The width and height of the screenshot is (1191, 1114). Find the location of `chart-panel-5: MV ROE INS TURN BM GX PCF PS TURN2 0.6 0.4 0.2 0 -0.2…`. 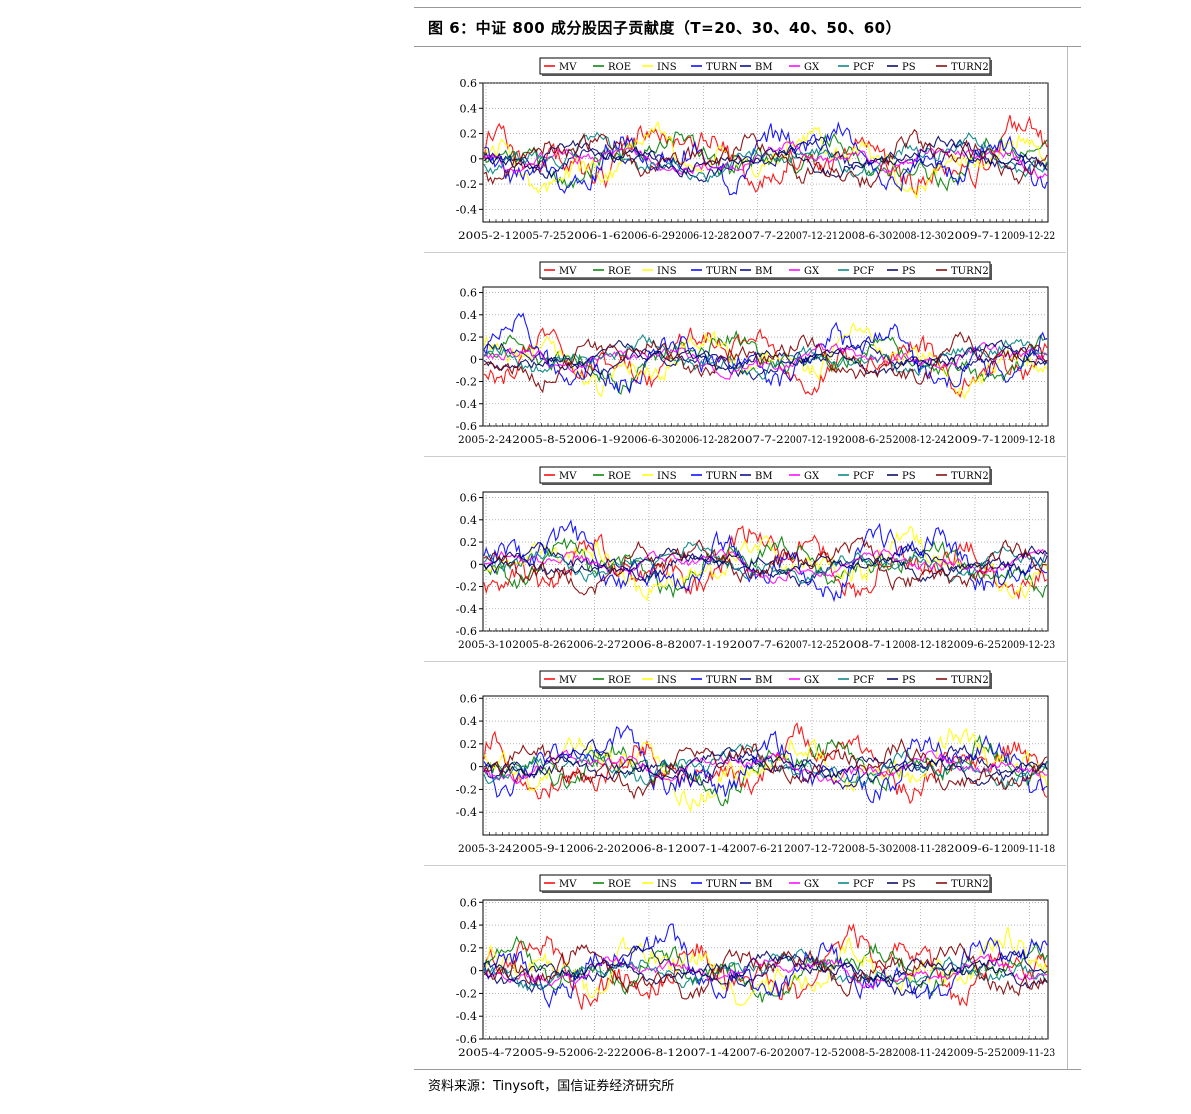

chart-panel-5: MV ROE INS TURN BM GX PCF PS TURN2 0.6 0.4 0.2 0 -0.2… is located at coordinates (745, 969).